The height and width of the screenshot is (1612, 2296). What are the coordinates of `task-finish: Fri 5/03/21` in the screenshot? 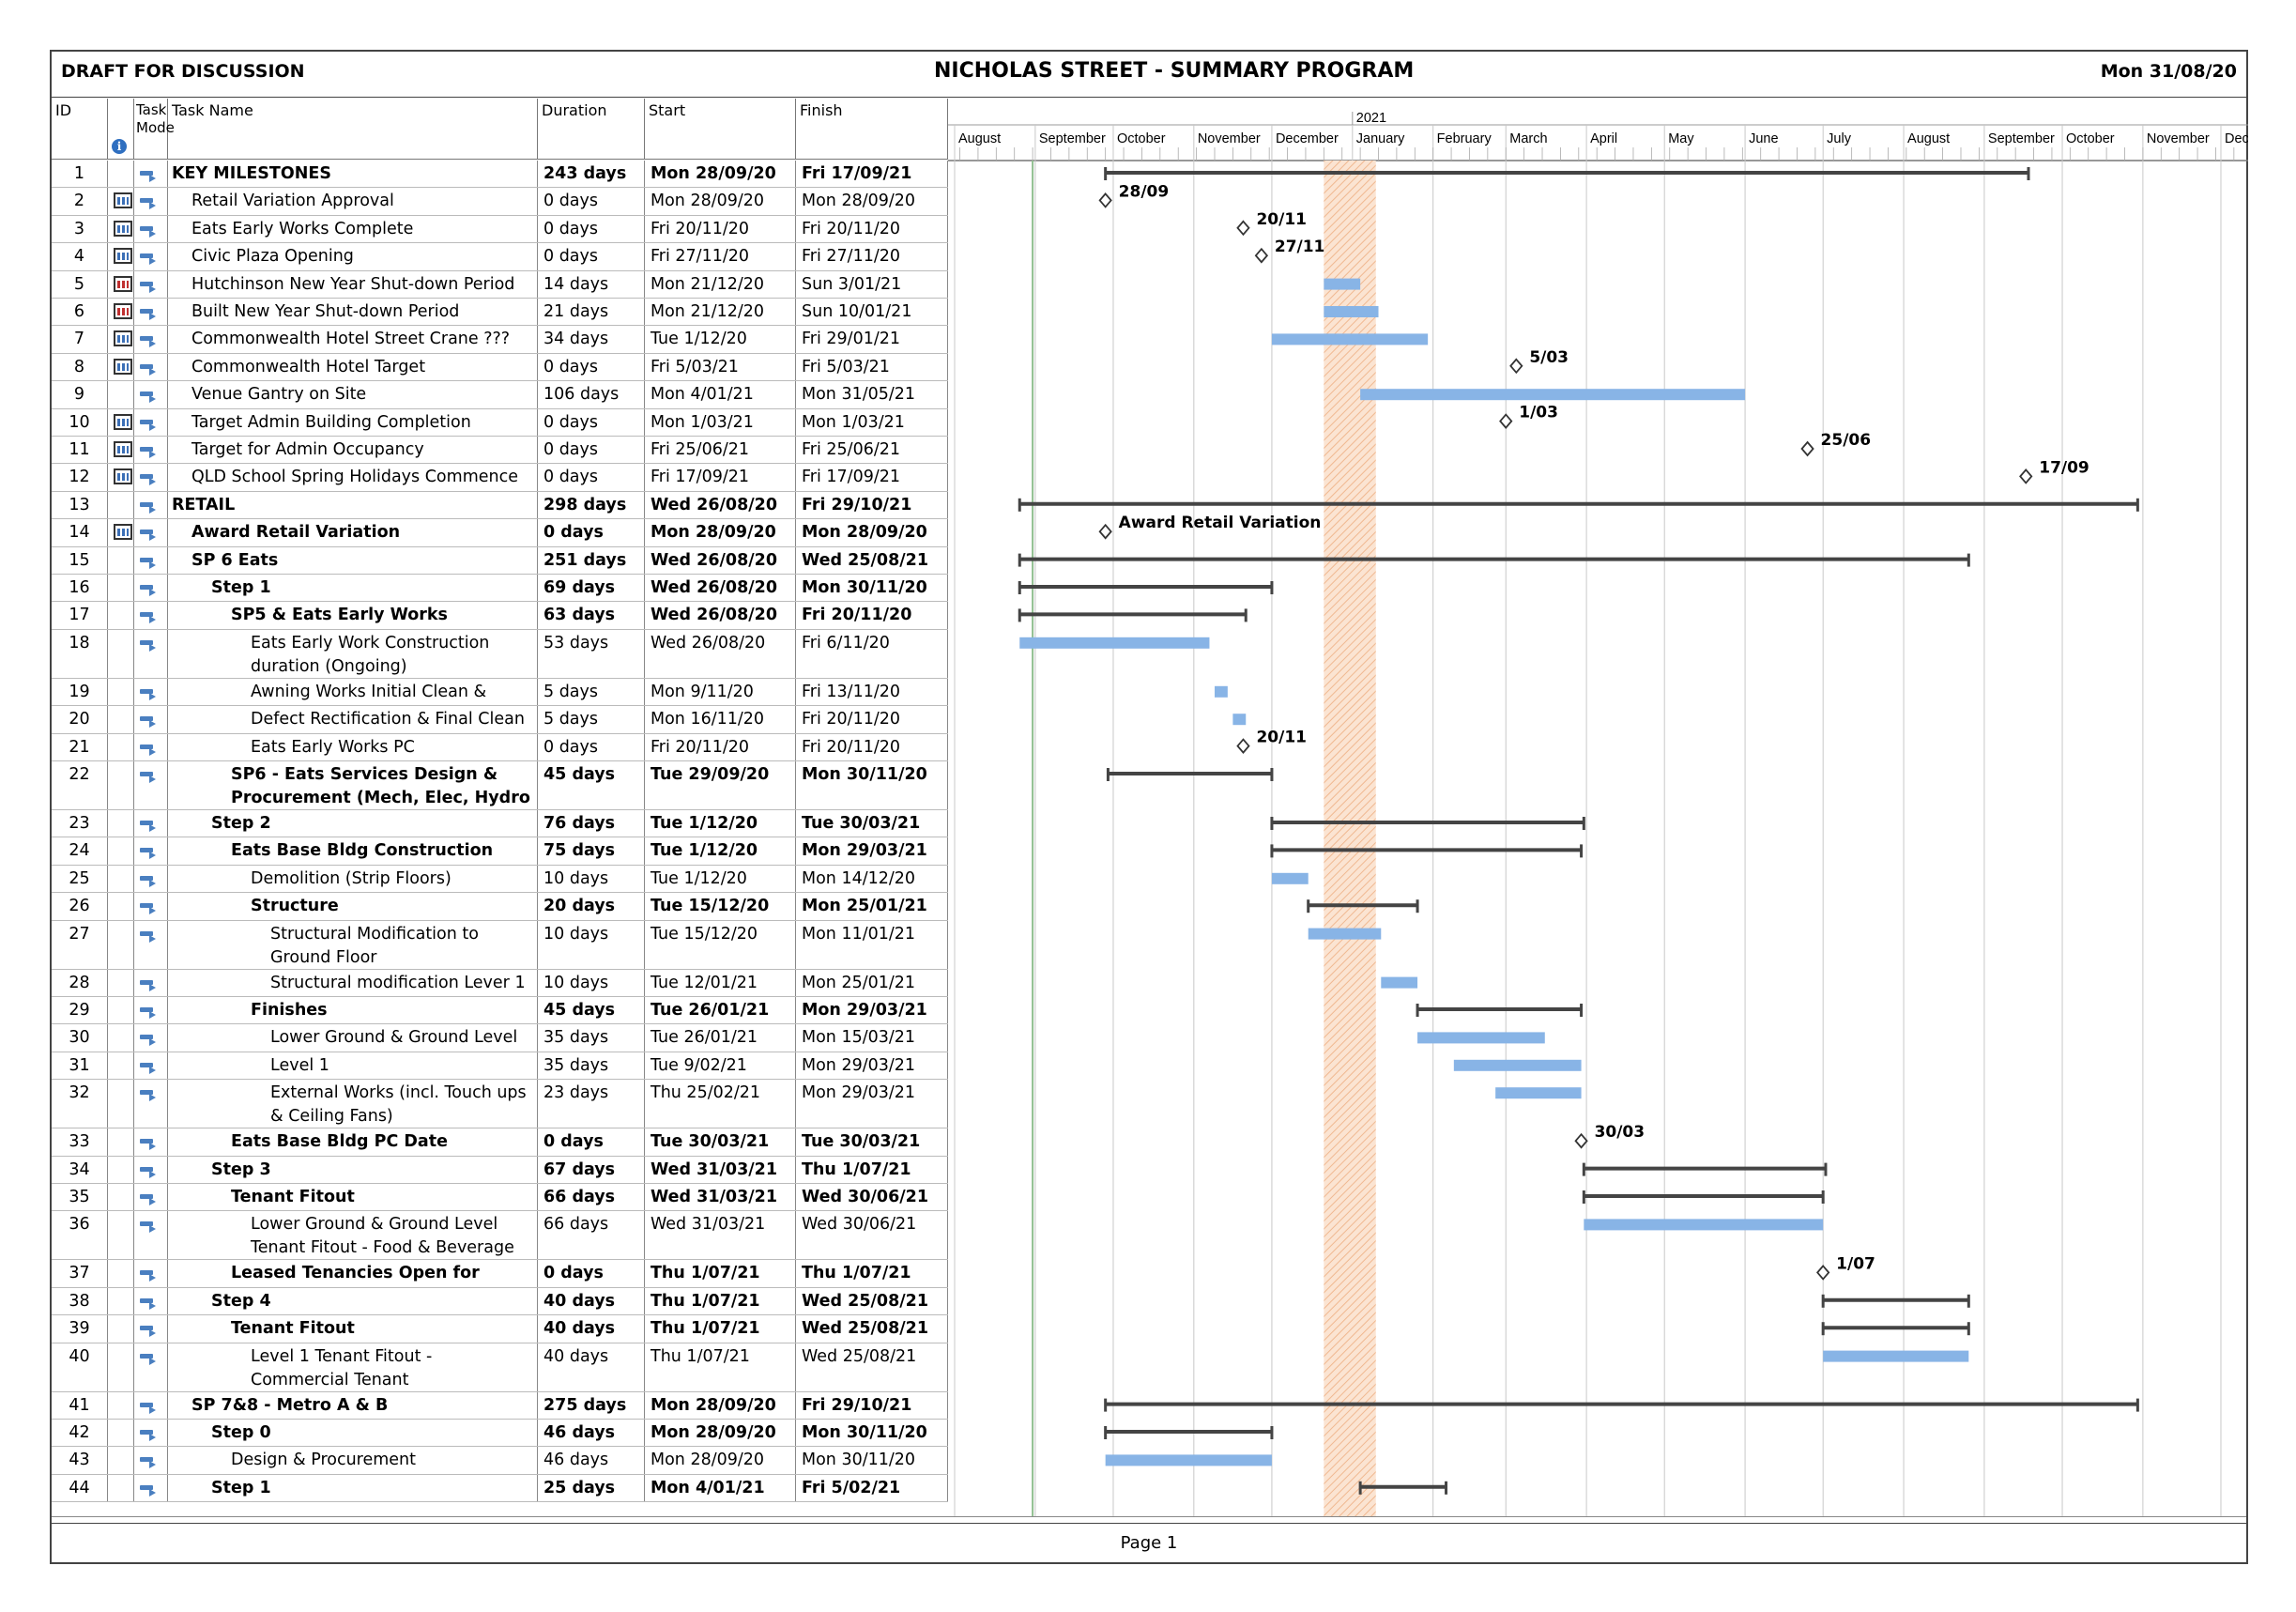 It's located at (872, 367).